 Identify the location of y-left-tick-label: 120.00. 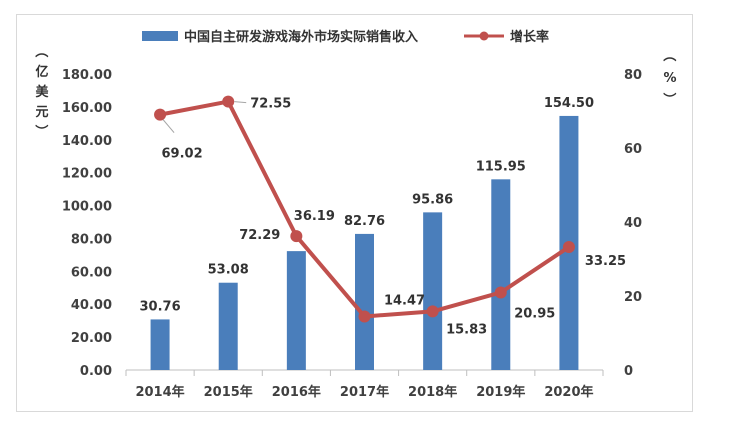
(87, 174).